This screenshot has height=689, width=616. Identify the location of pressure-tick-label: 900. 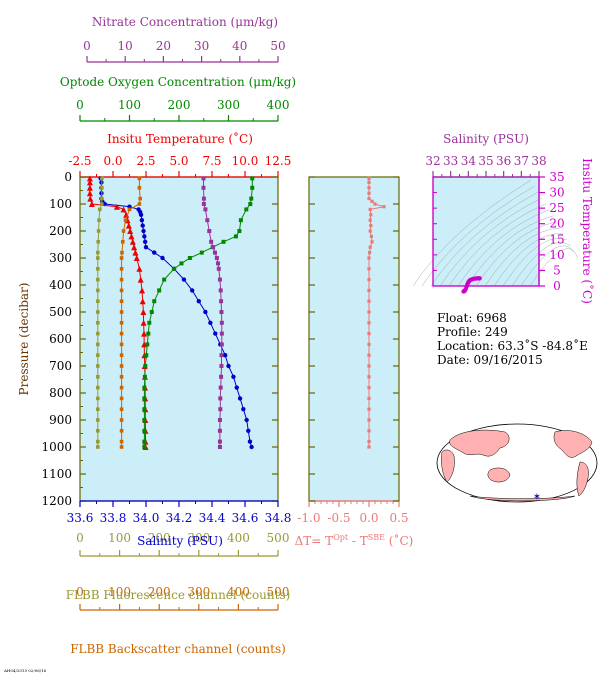
(60, 420).